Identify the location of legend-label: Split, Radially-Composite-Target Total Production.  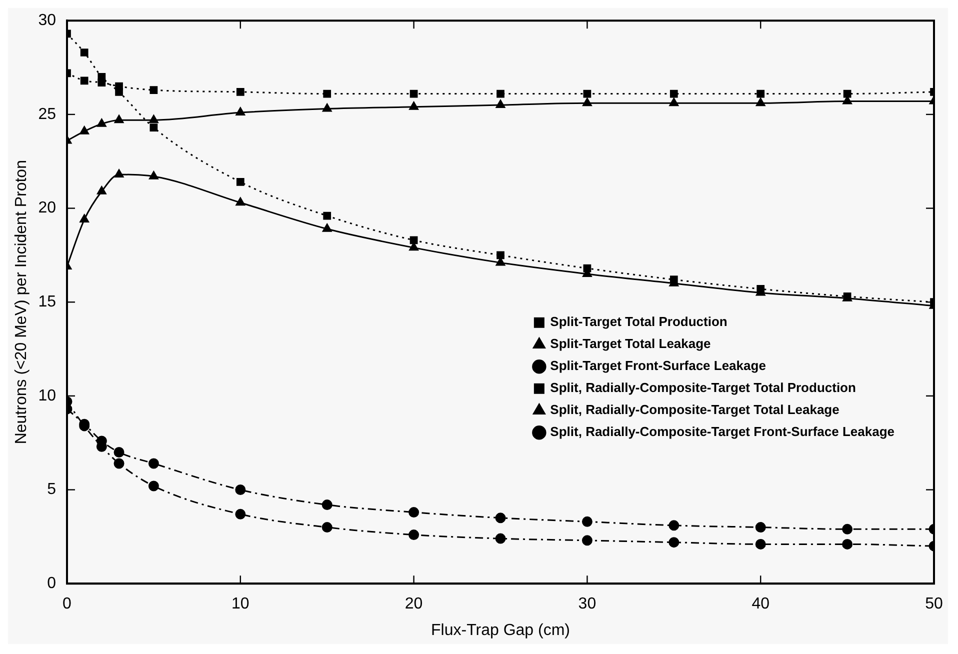
(703, 388).